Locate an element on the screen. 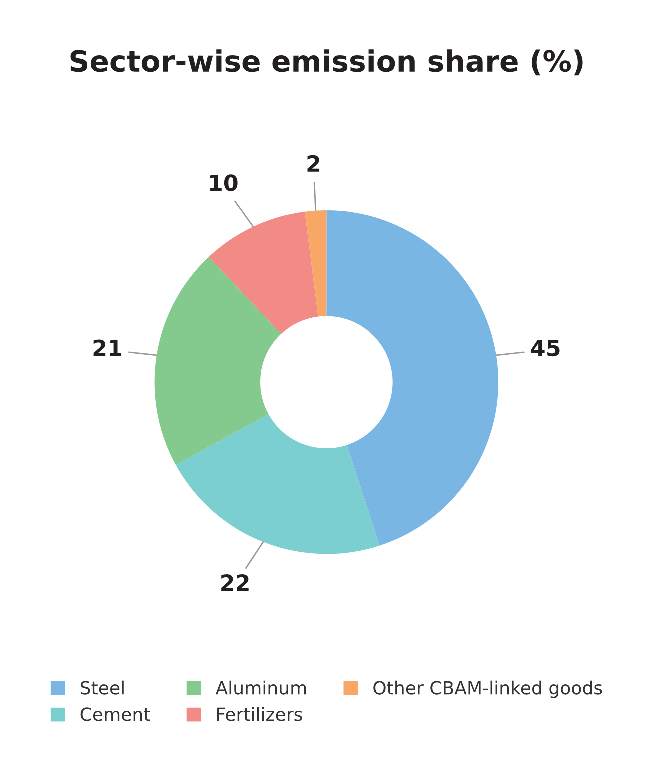 The width and height of the screenshot is (654, 764). legend-label: Fertilizers is located at coordinates (260, 714).